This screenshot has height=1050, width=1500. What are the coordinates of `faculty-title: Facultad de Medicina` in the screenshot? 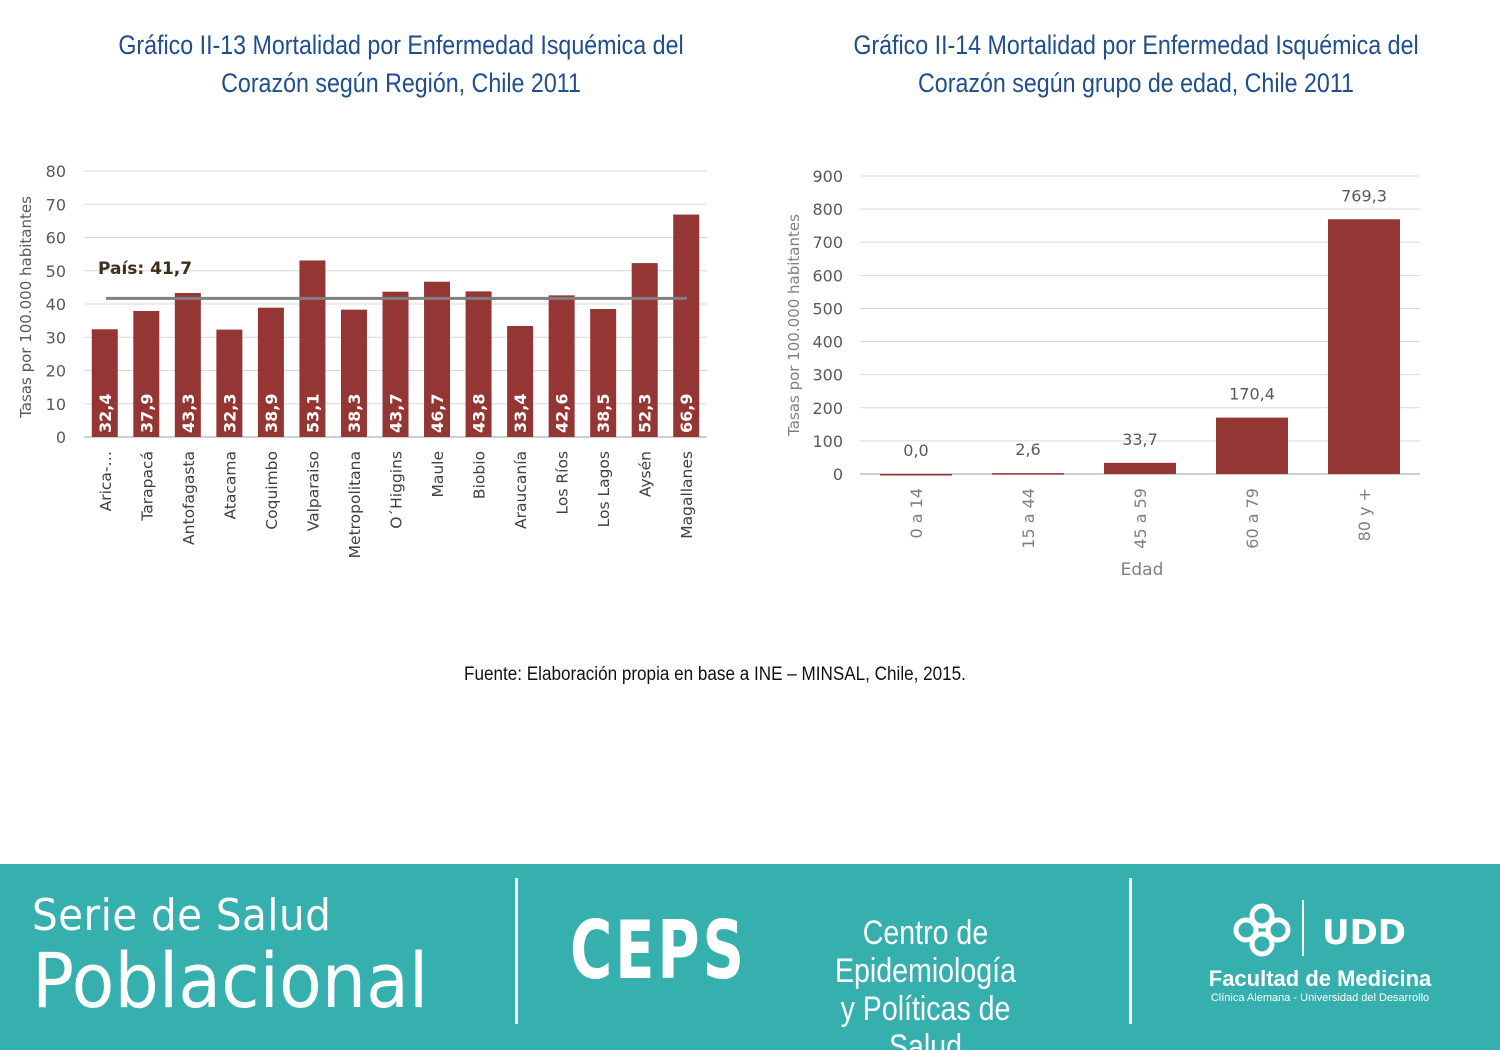 It's located at (1320, 978).